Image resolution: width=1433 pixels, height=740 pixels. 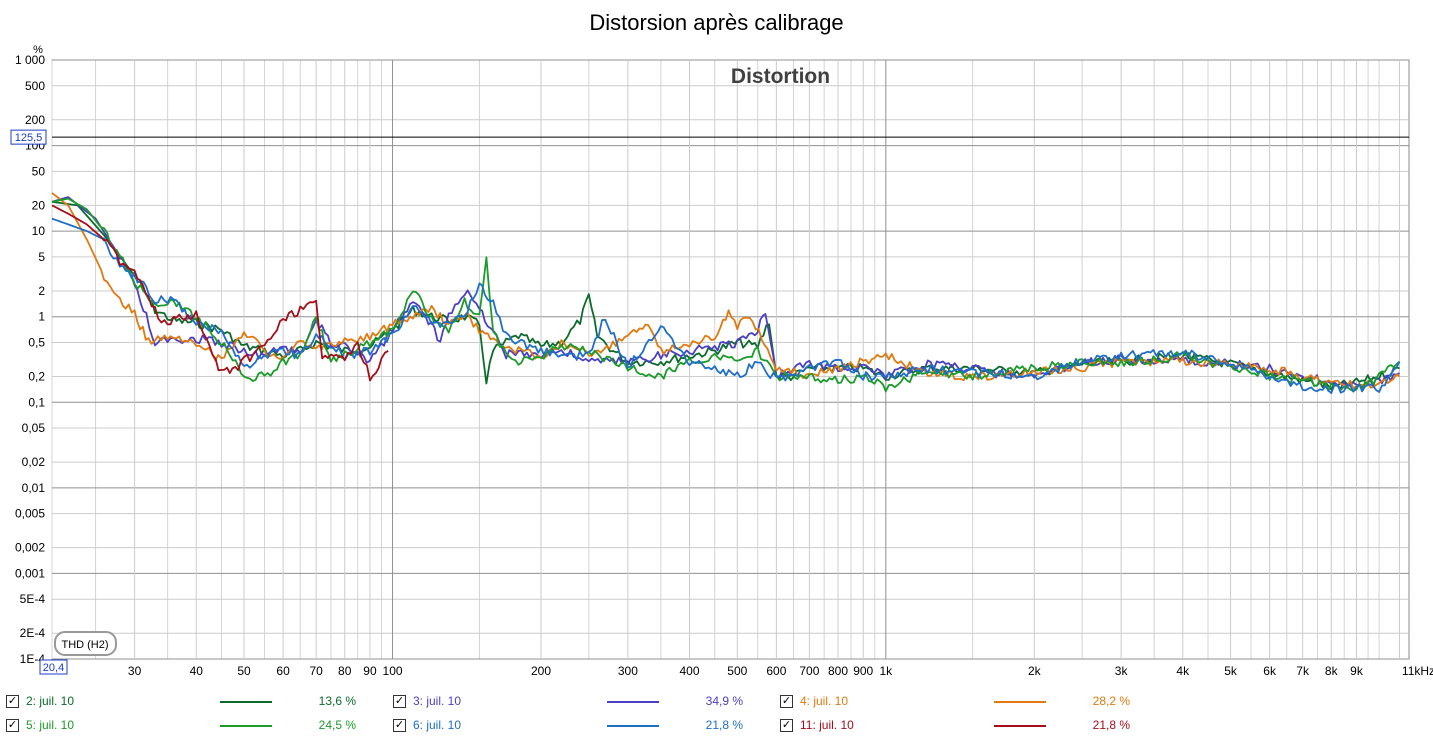 I want to click on legend-item: ✓ 5: juil. 10 24,5 %, so click(x=191, y=727).